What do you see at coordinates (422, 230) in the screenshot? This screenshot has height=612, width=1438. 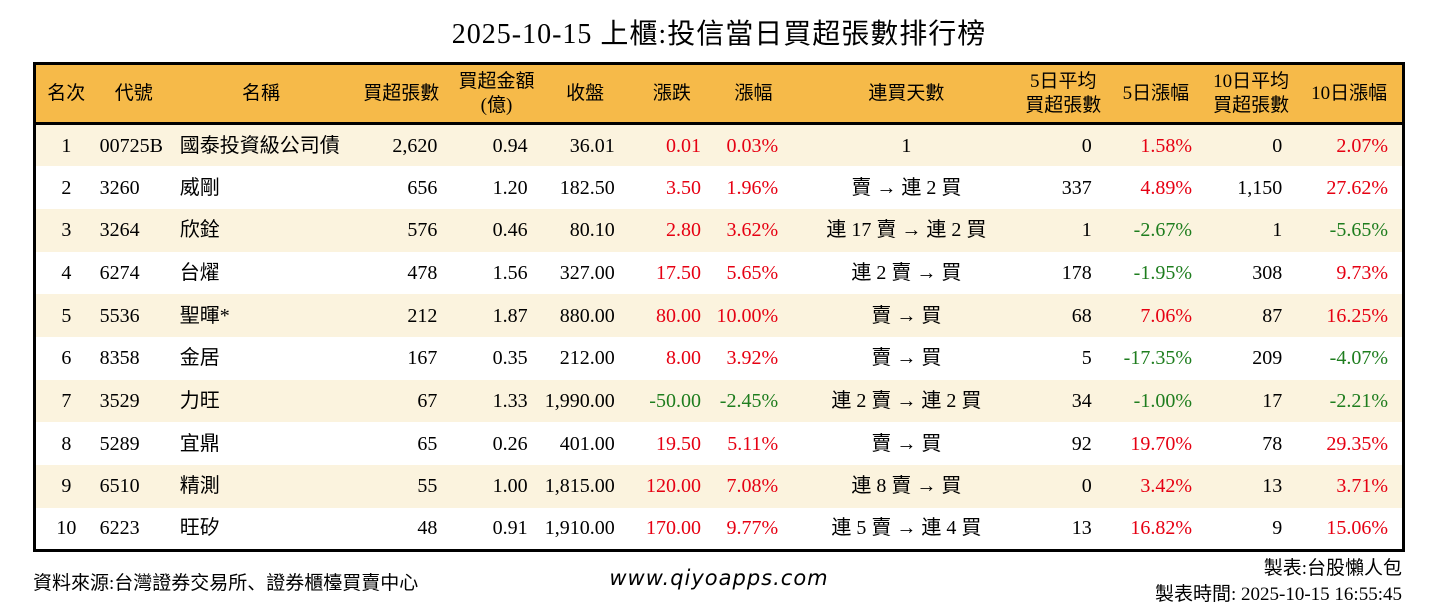 I see `cell-buy-volume: 576` at bounding box center [422, 230].